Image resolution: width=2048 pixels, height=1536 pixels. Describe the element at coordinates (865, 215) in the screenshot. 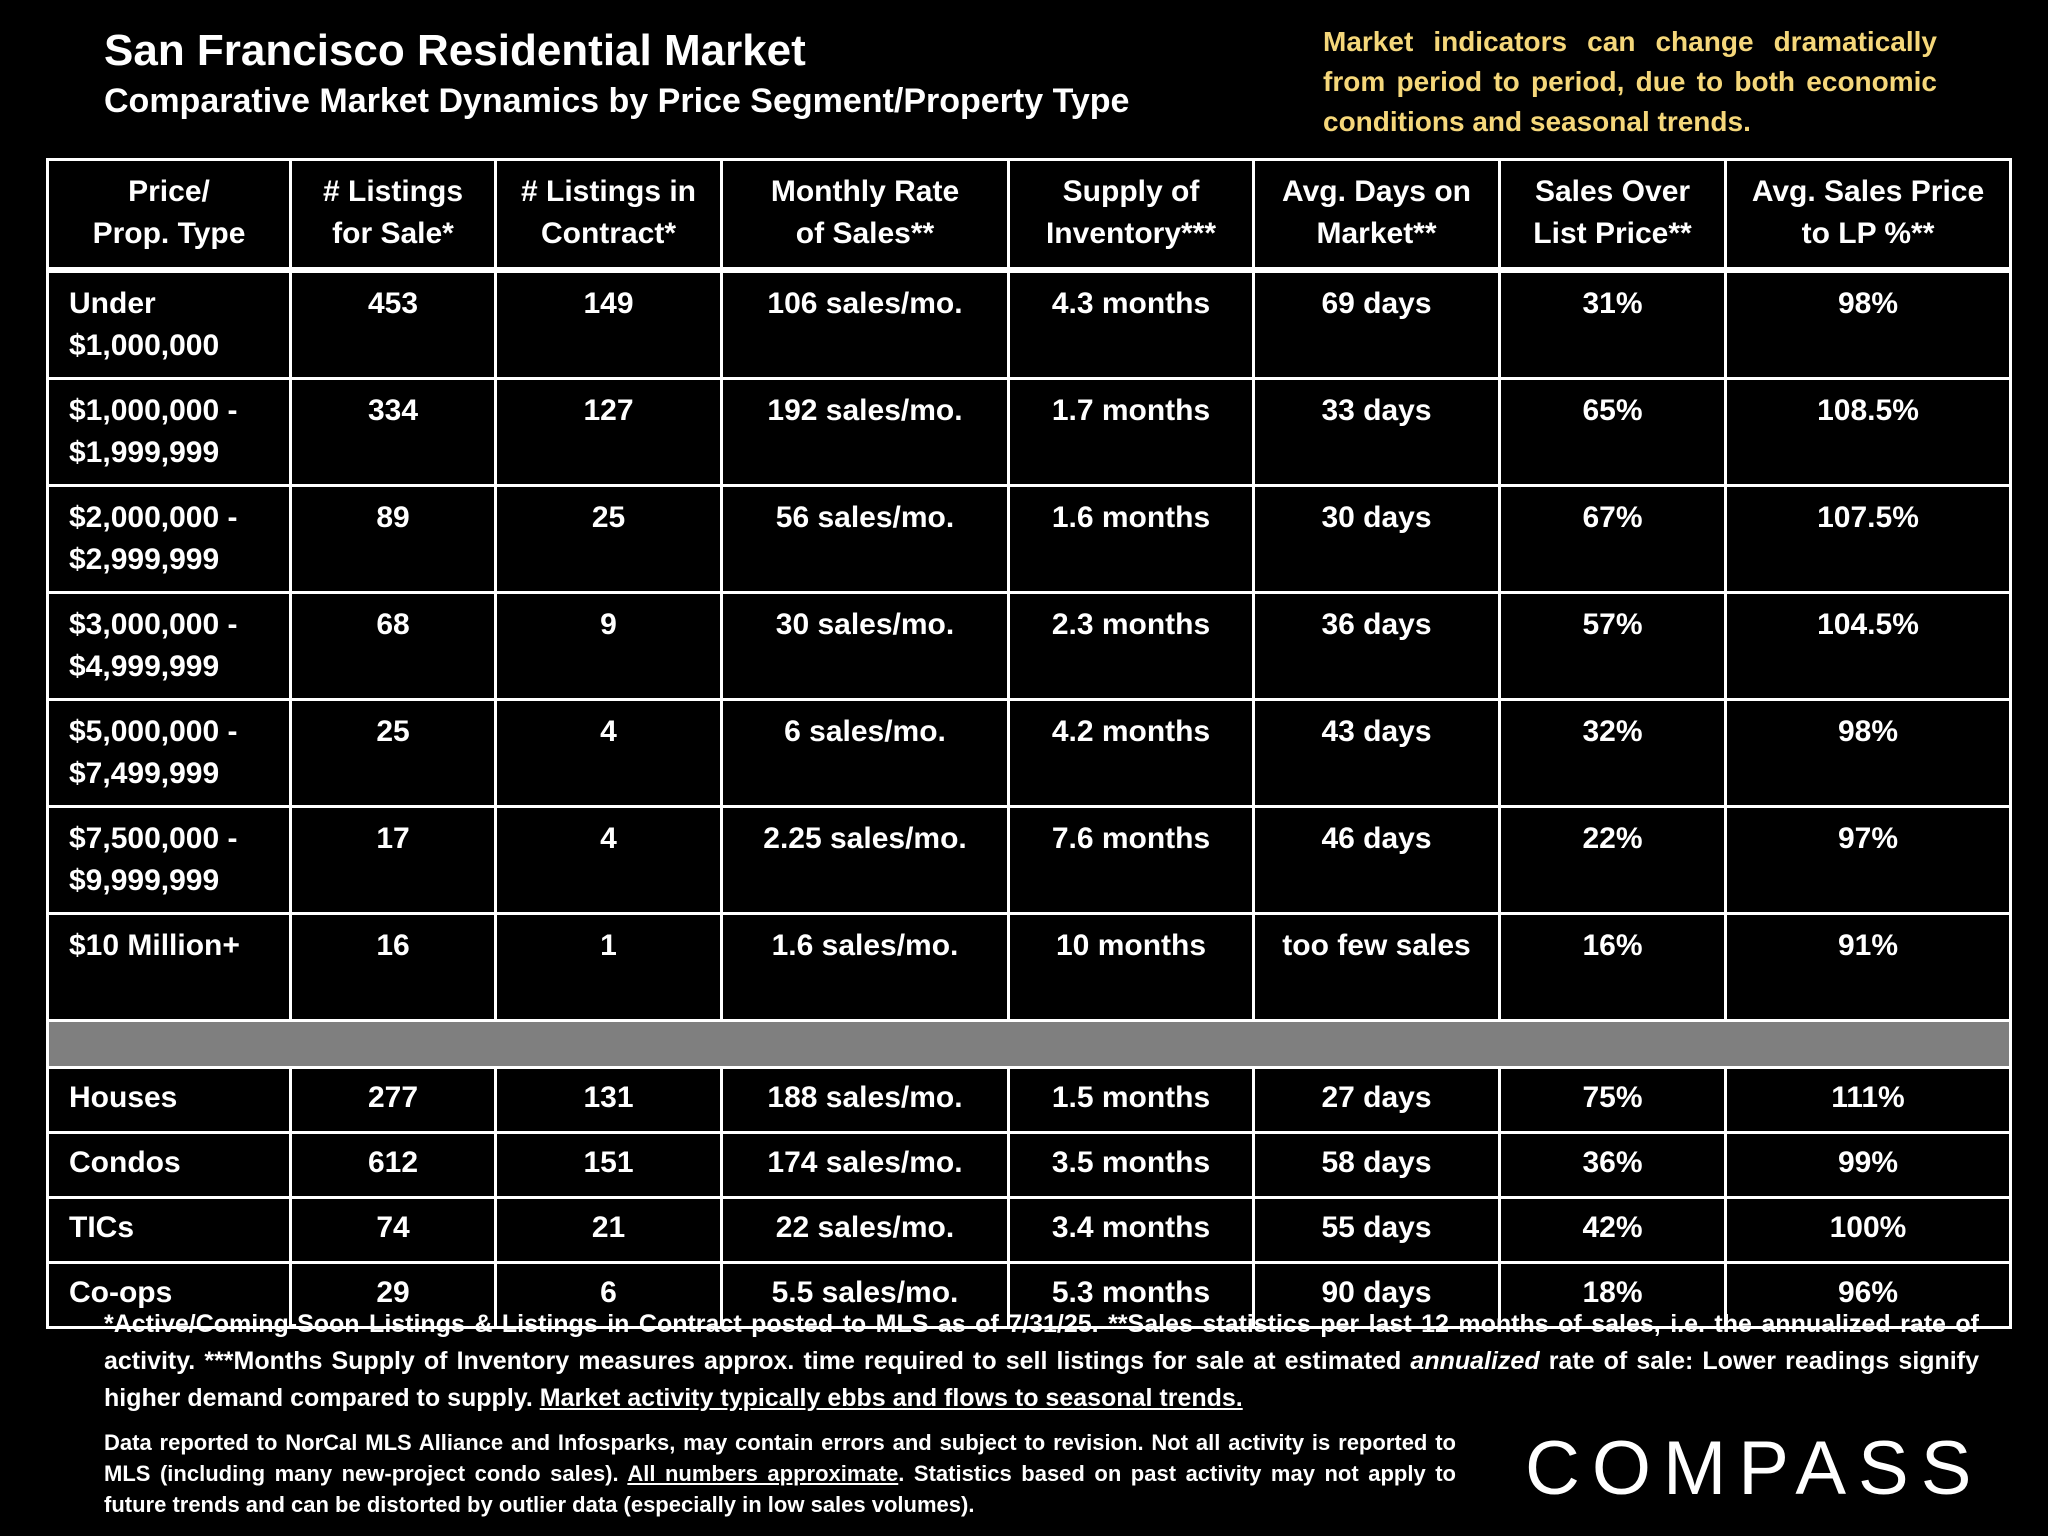

I see `column-header: Monthly Rate of Sales**` at that location.